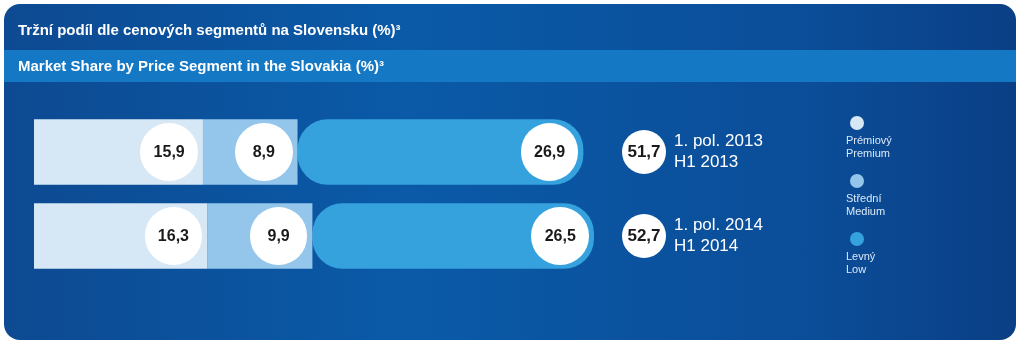 The width and height of the screenshot is (1024, 347). I want to click on legend-label: Levný Low, so click(861, 263).